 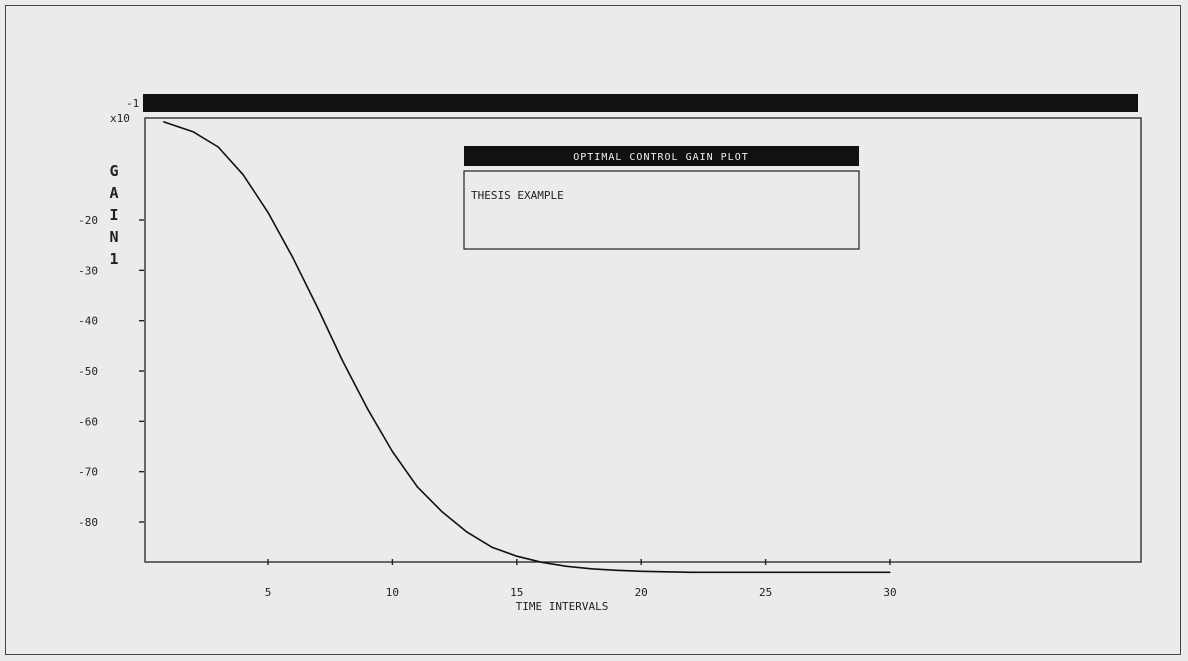 I want to click on y-tick-label: -30, so click(x=88, y=270).